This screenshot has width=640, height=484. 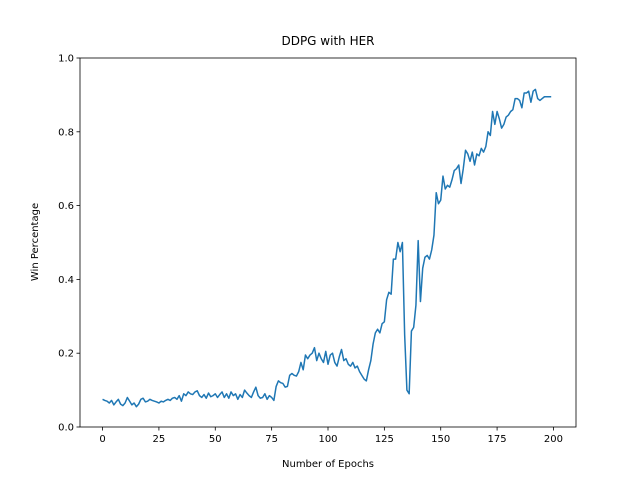 What do you see at coordinates (66, 59) in the screenshot?
I see `y-tick-label: 1.0` at bounding box center [66, 59].